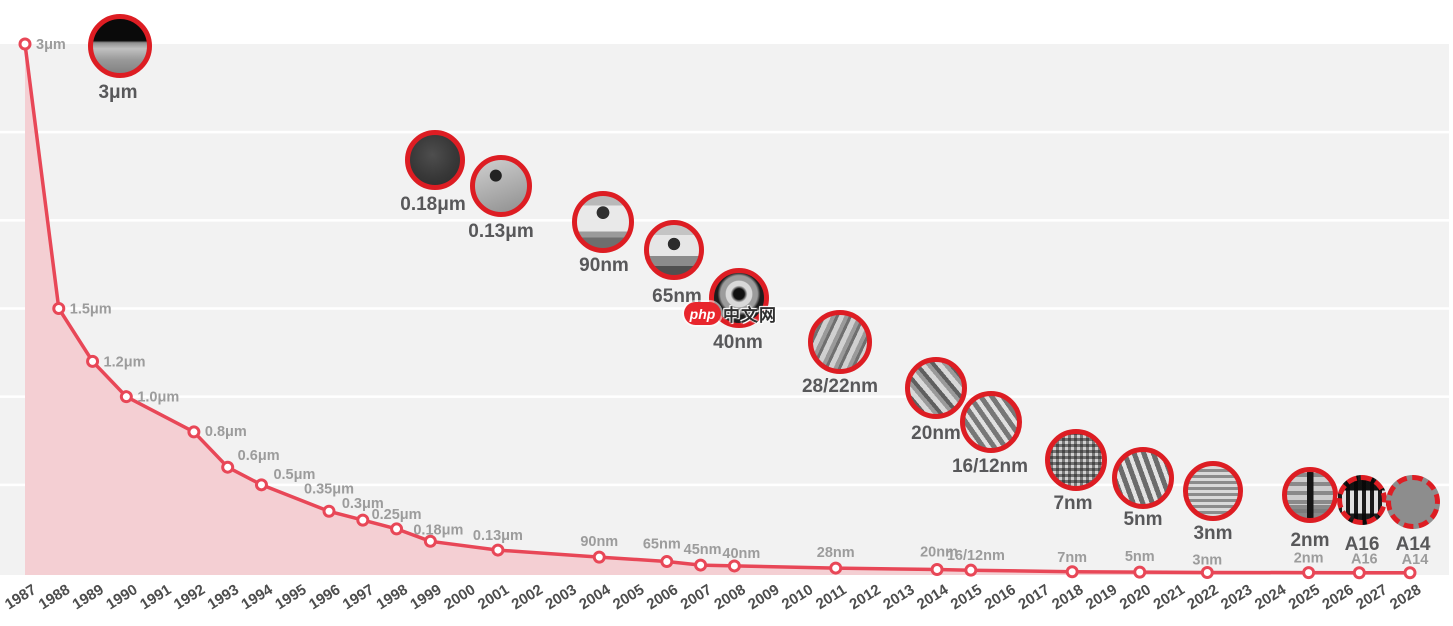 Image resolution: width=1453 pixels, height=626 pixels. Describe the element at coordinates (324, 597) in the screenshot. I see `year-tick-label: 1996` at that location.